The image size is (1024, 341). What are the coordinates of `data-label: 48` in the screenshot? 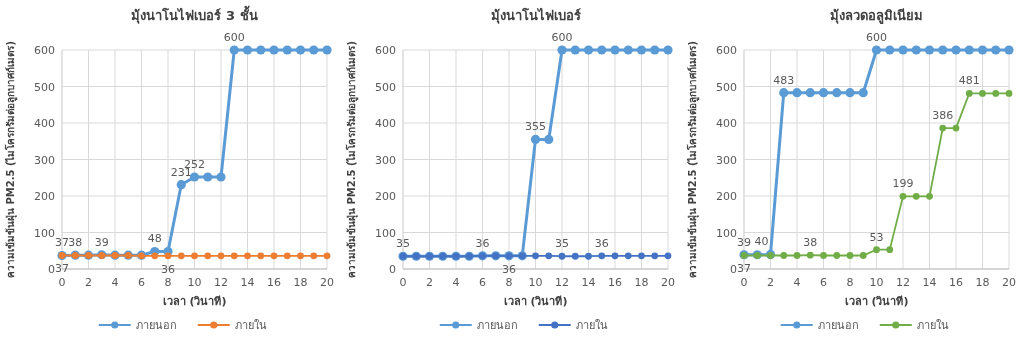 It's located at (154, 239).